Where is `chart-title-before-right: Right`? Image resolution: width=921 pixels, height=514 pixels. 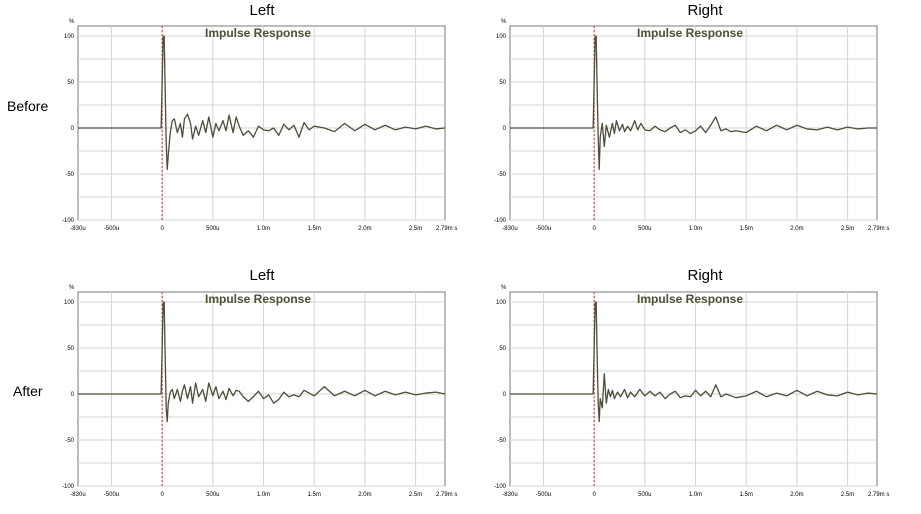 chart-title-before-right: Right is located at coordinates (705, 10).